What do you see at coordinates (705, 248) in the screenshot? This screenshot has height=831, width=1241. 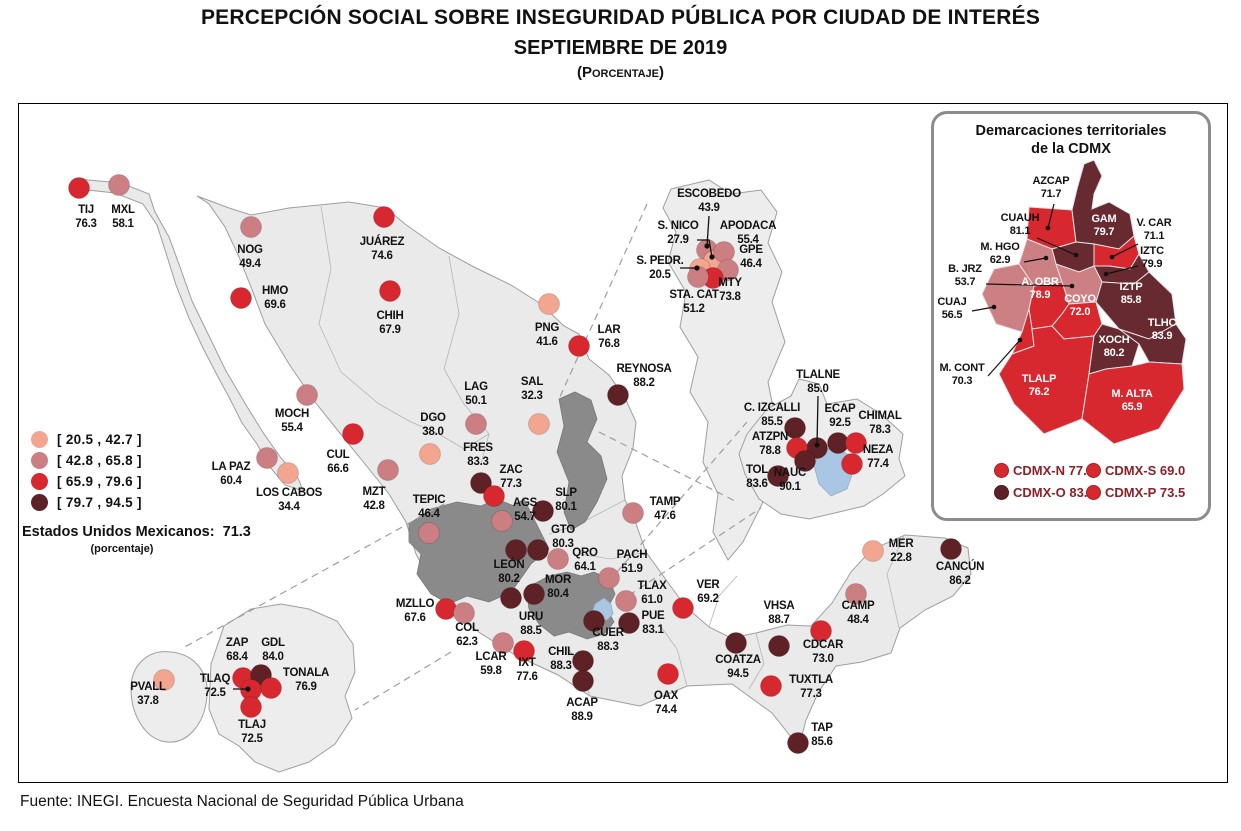 I see `leader-line` at bounding box center [705, 248].